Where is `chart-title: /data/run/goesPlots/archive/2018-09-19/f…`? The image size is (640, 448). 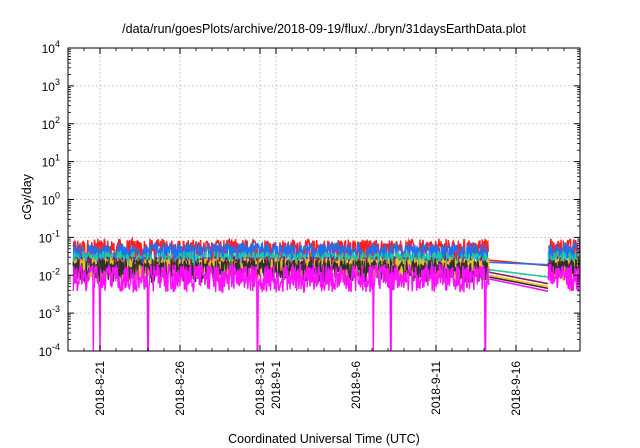
chart-title: /data/run/goesPlots/archive/2018-09-19/f… is located at coordinates (324, 29).